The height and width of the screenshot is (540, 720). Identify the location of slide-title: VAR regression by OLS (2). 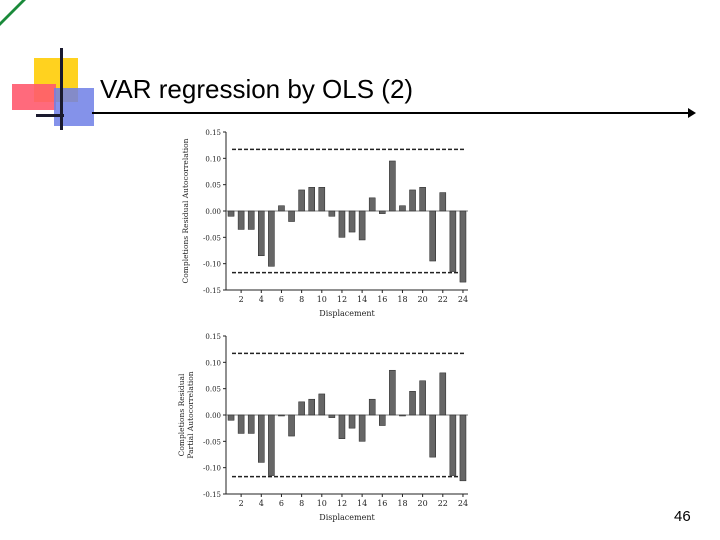
(257, 89).